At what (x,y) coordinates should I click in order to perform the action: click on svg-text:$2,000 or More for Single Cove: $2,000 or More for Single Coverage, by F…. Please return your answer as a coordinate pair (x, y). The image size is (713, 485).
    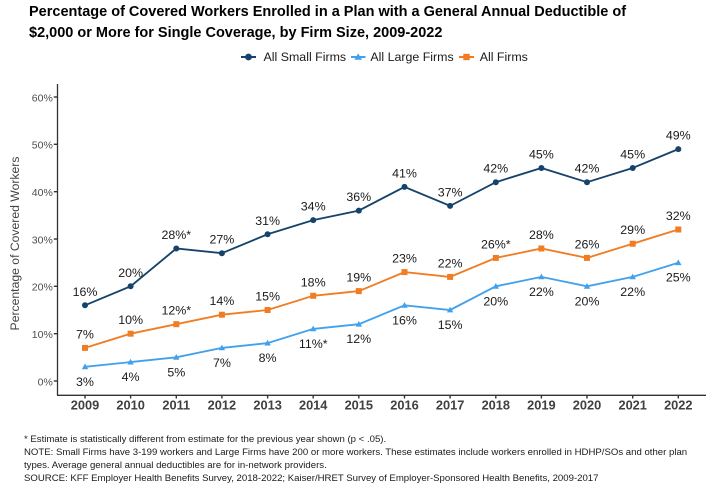
    Looking at the image, I should click on (235, 33).